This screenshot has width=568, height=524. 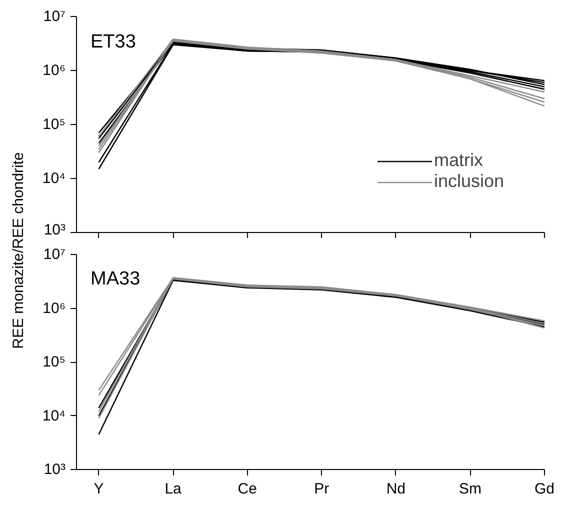 I want to click on legend-label: matrix, so click(x=458, y=160).